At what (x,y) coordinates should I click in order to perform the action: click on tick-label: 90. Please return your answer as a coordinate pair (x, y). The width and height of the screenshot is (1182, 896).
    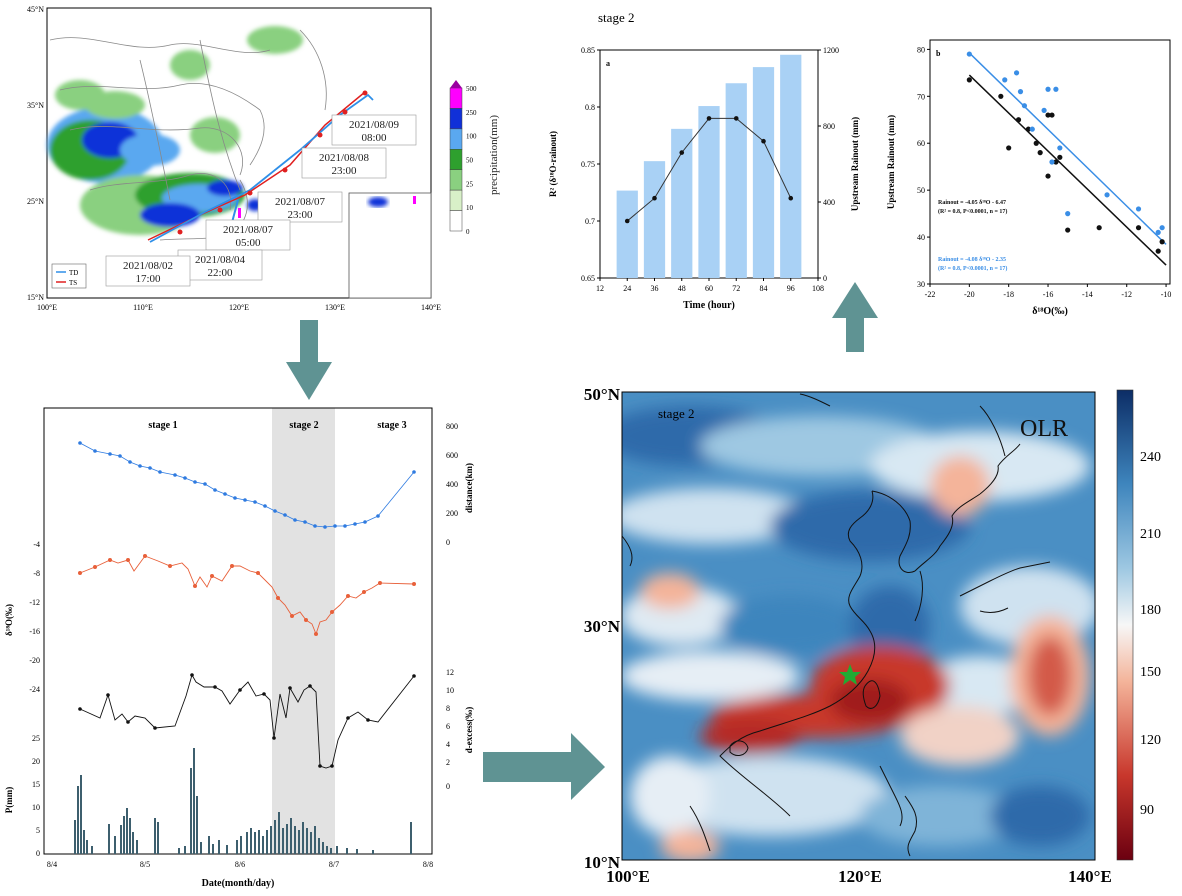
    Looking at the image, I should click on (1147, 810).